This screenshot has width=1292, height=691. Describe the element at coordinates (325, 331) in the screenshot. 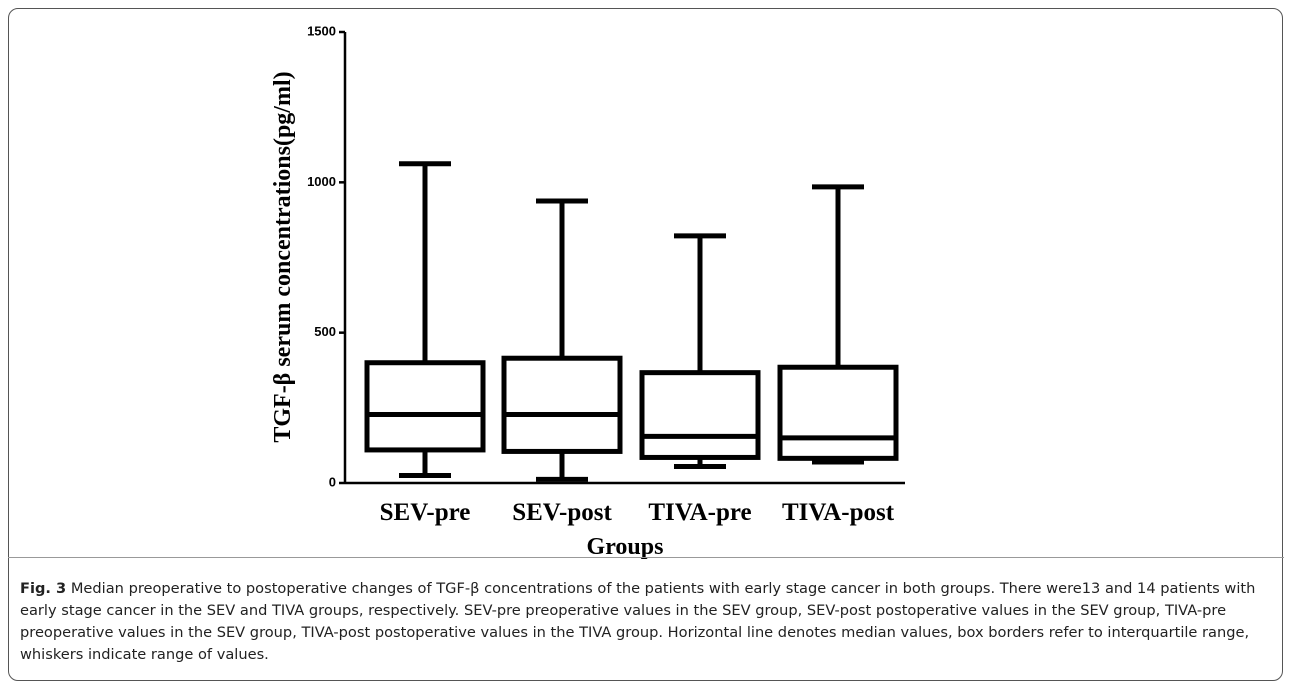

I see `y-tick-label: 500` at that location.